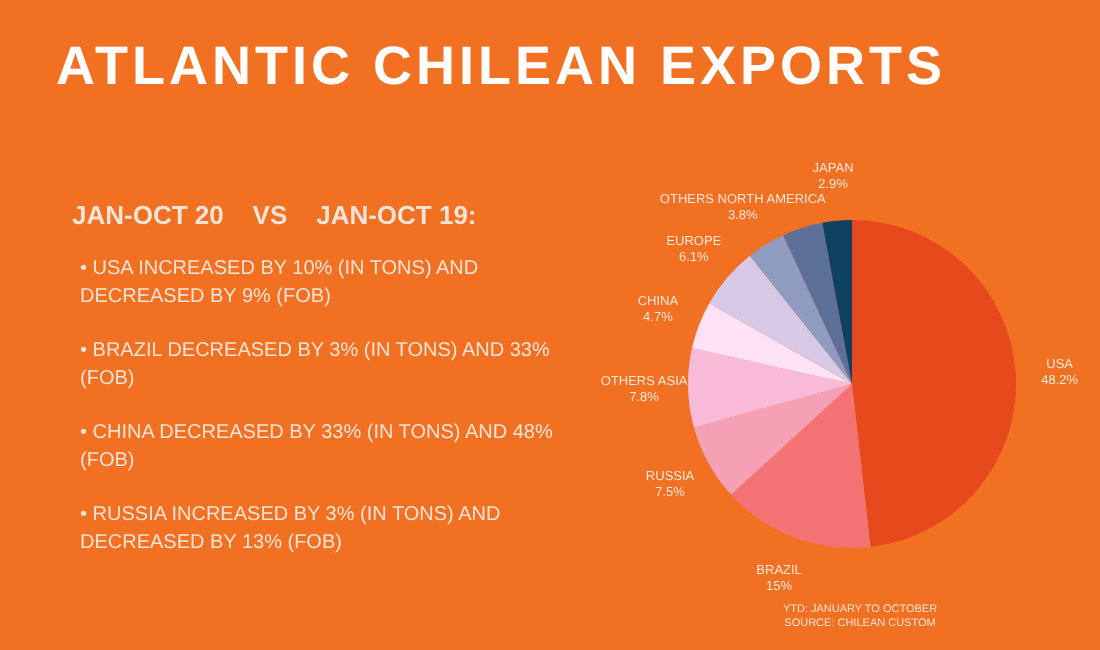 The height and width of the screenshot is (650, 1100). I want to click on text: • CHINA DECREASED BY 33% (IN TONS) AND 48% (FOB), so click(317, 448).